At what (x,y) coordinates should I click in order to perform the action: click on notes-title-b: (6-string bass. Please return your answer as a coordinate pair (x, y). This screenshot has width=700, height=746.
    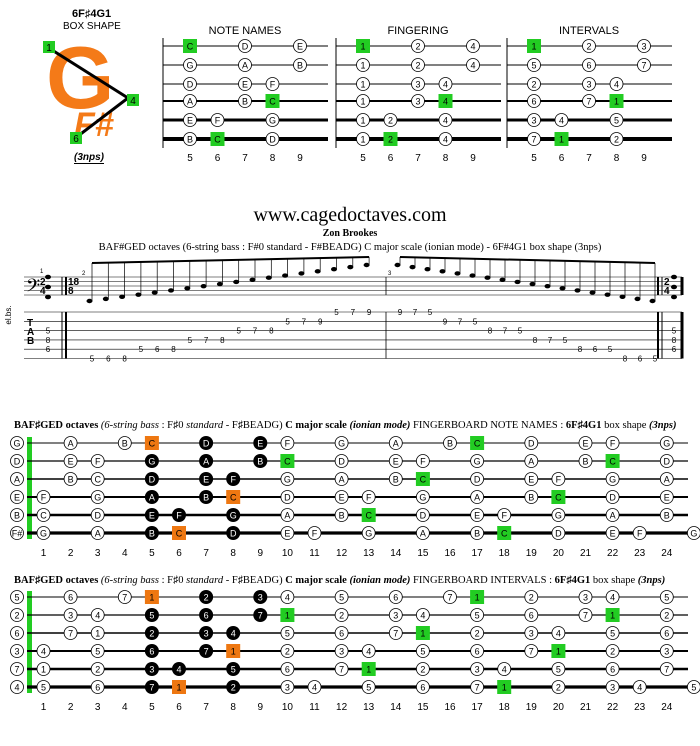
    Looking at the image, I should click on (129, 425).